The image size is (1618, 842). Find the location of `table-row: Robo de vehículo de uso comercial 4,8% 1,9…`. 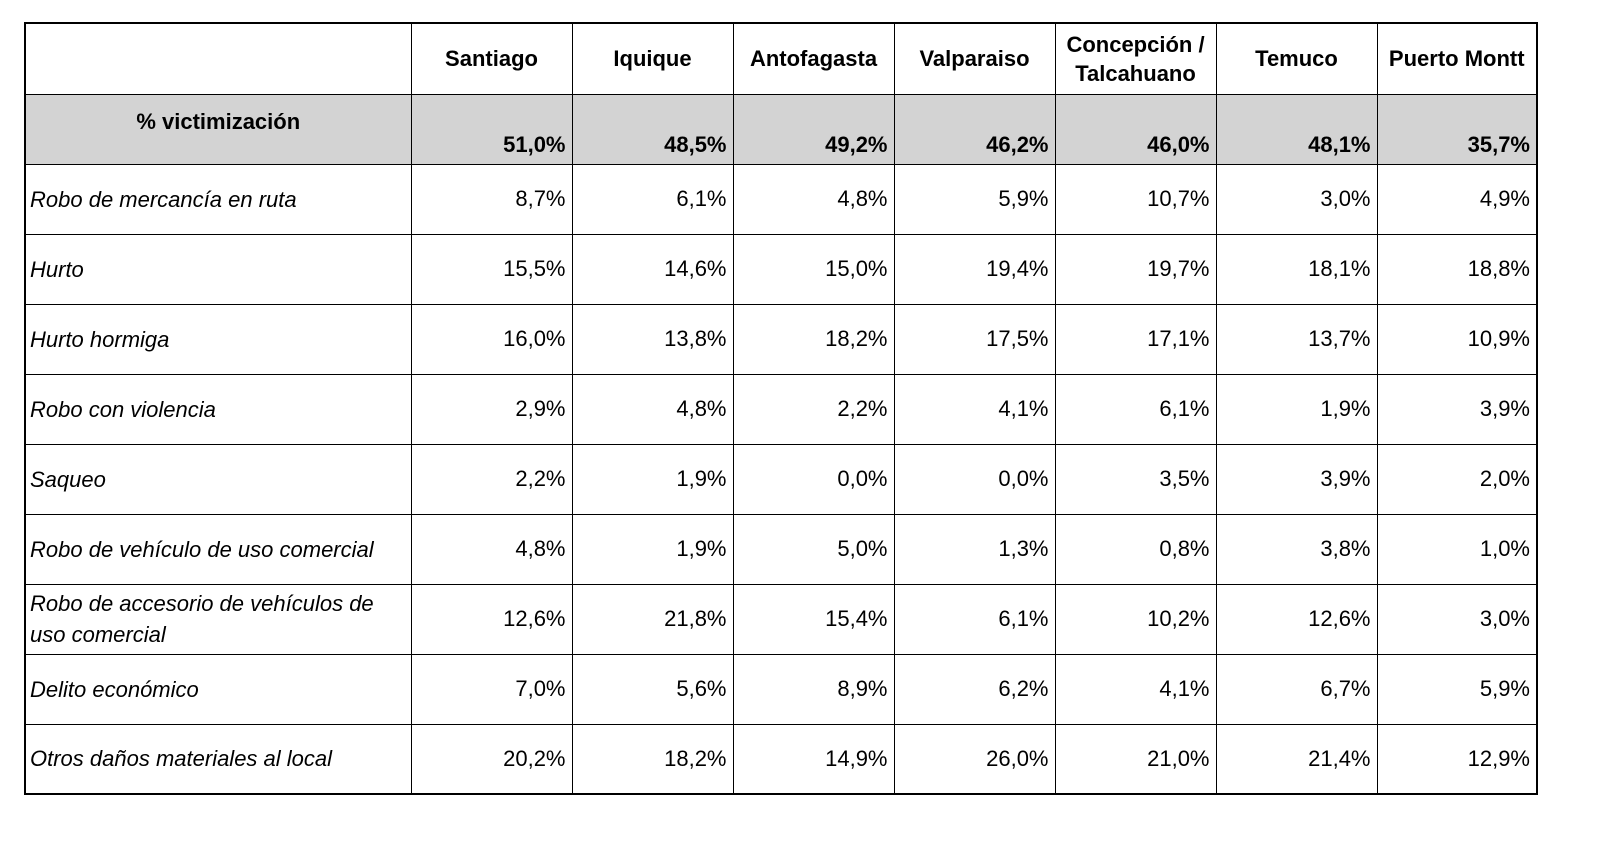

table-row: Robo de vehículo de uso comercial 4,8% 1,9… is located at coordinates (781, 549).